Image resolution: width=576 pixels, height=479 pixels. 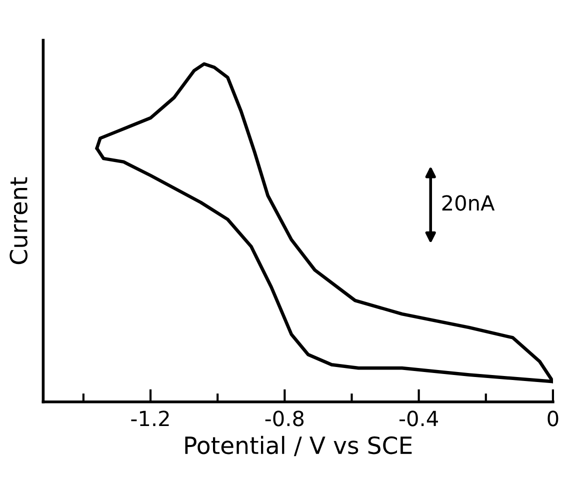 What do you see at coordinates (150, 418) in the screenshot?
I see `x-tick-label: -1.2` at bounding box center [150, 418].